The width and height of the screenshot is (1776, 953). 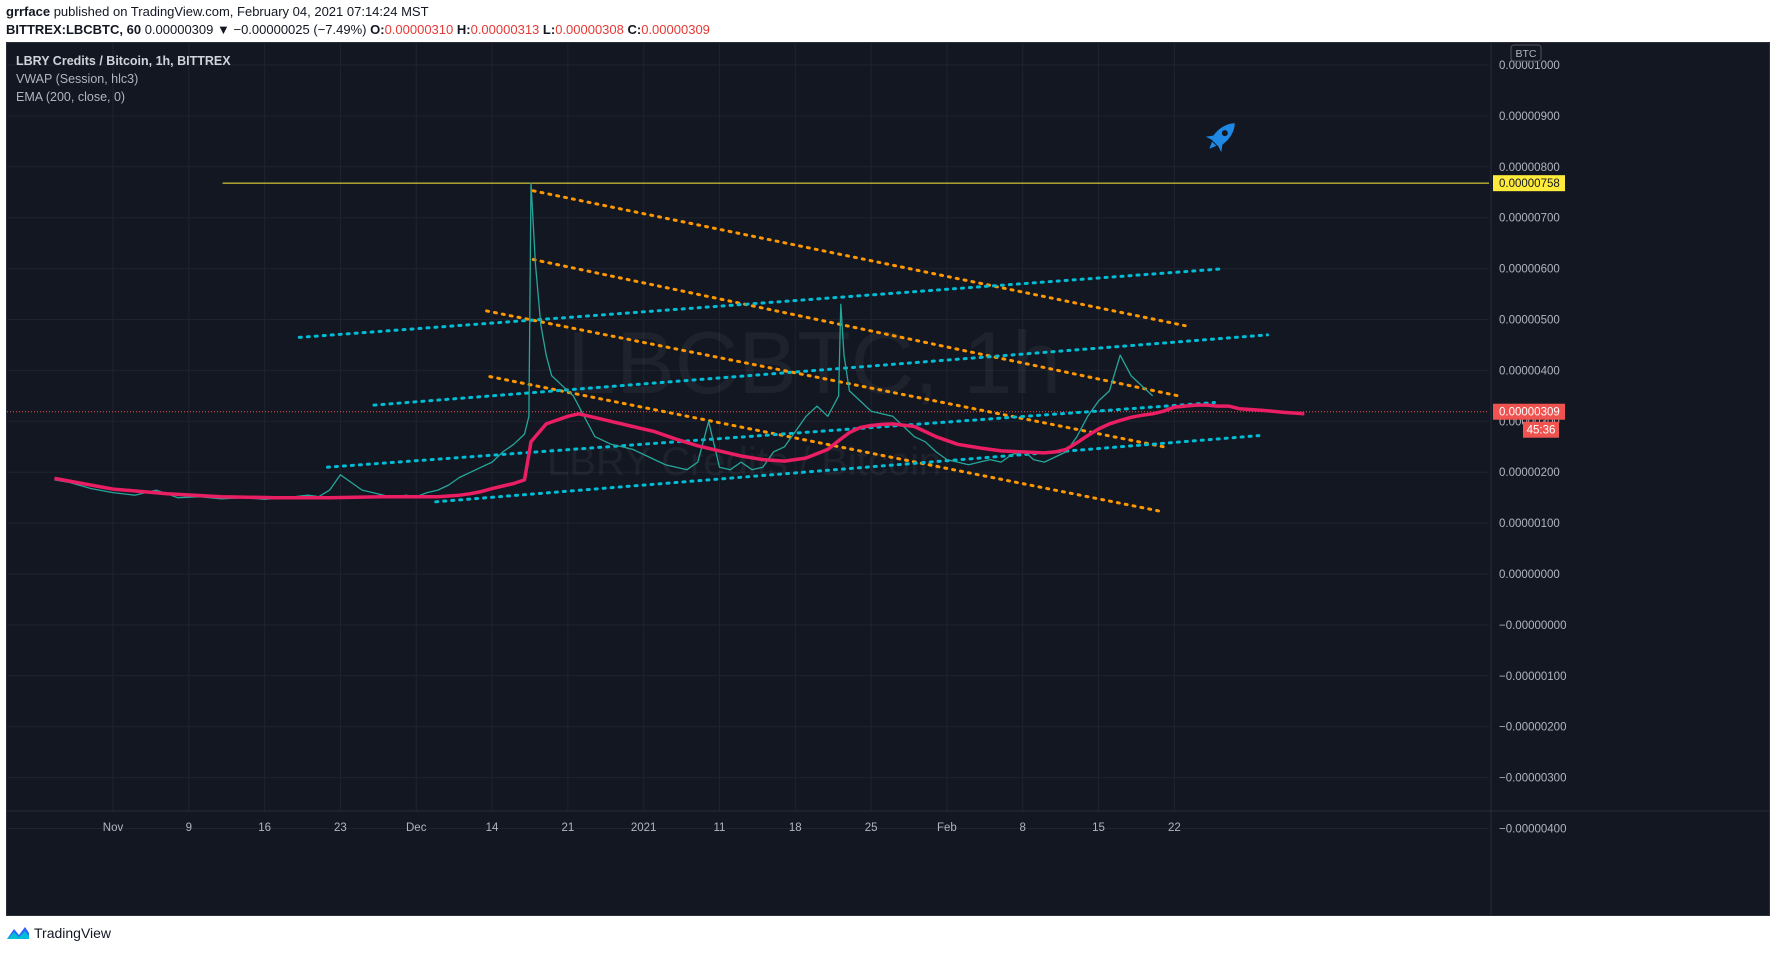 I want to click on y-tick-label: −0.00000000, so click(x=1532, y=626).